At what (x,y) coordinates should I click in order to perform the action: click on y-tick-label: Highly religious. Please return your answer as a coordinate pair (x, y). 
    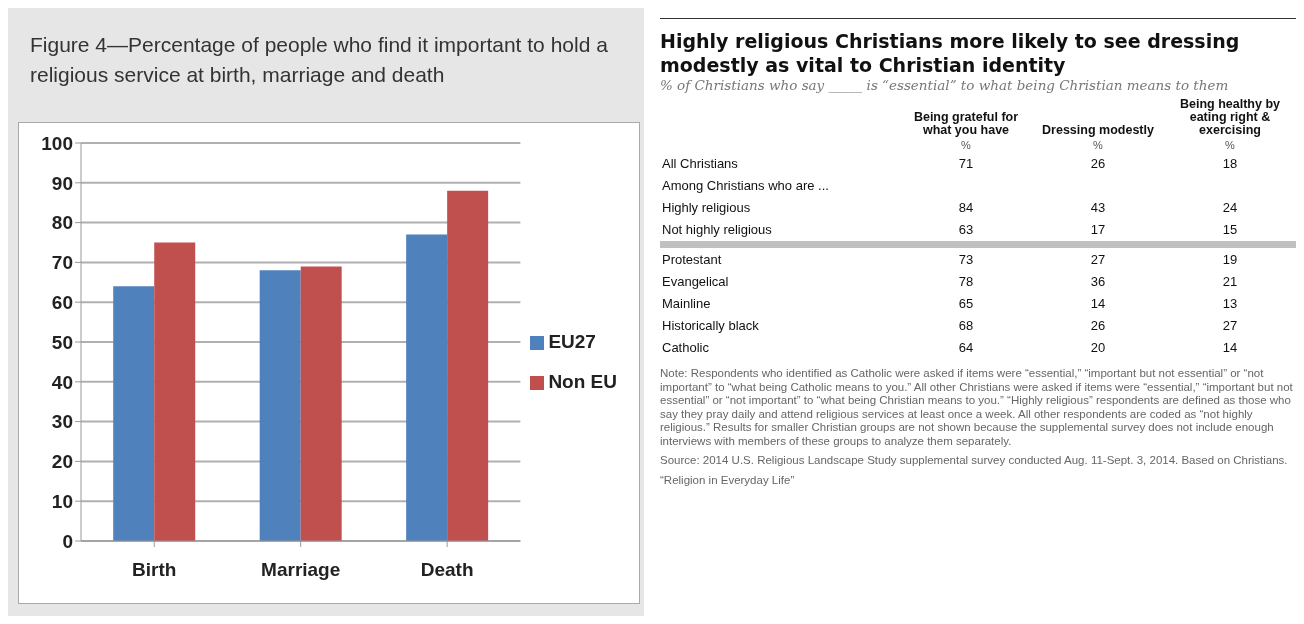
    Looking at the image, I should click on (706, 207).